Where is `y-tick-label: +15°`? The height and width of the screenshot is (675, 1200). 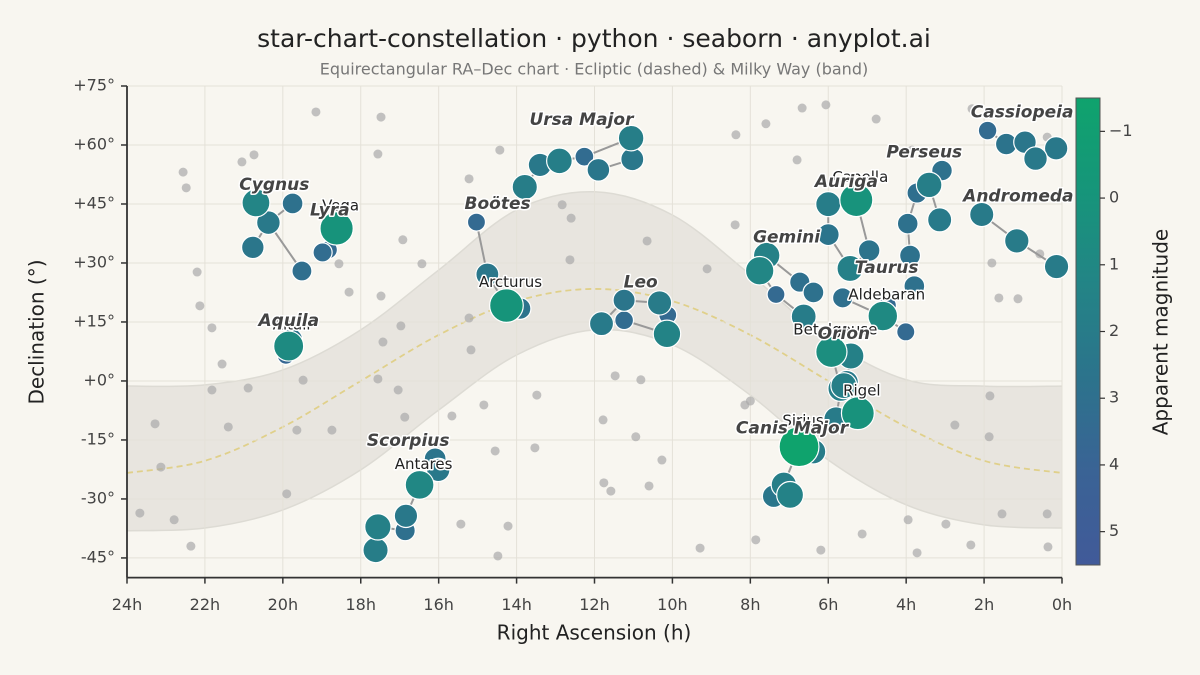
y-tick-label: +15° is located at coordinates (94, 320).